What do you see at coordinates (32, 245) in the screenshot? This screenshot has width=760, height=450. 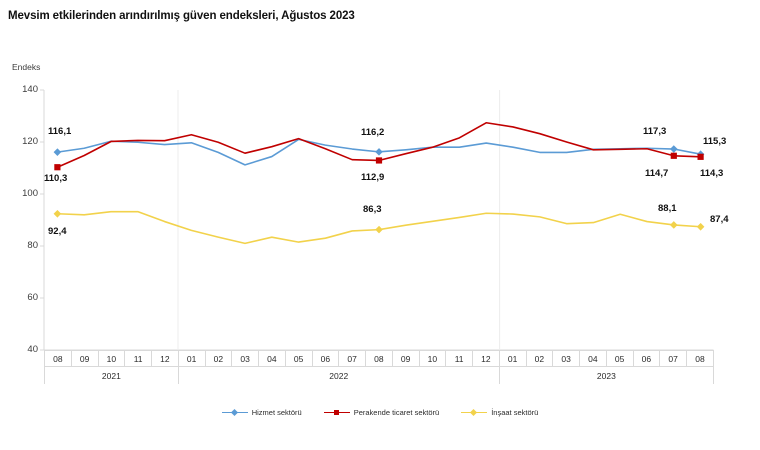 I see `y-axis-tick-80: 80` at bounding box center [32, 245].